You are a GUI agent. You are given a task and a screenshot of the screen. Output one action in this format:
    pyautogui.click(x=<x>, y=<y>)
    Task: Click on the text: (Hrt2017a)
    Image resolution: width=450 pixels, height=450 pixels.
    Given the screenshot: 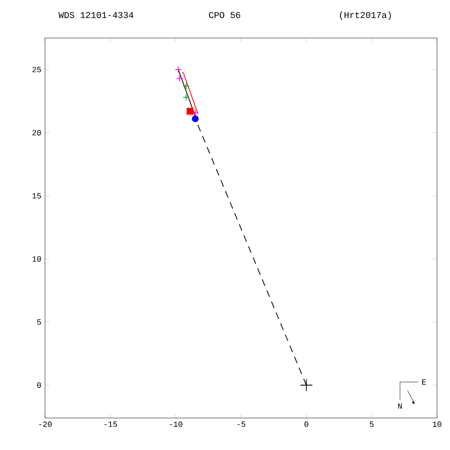 What is the action you would take?
    pyautogui.click(x=365, y=15)
    